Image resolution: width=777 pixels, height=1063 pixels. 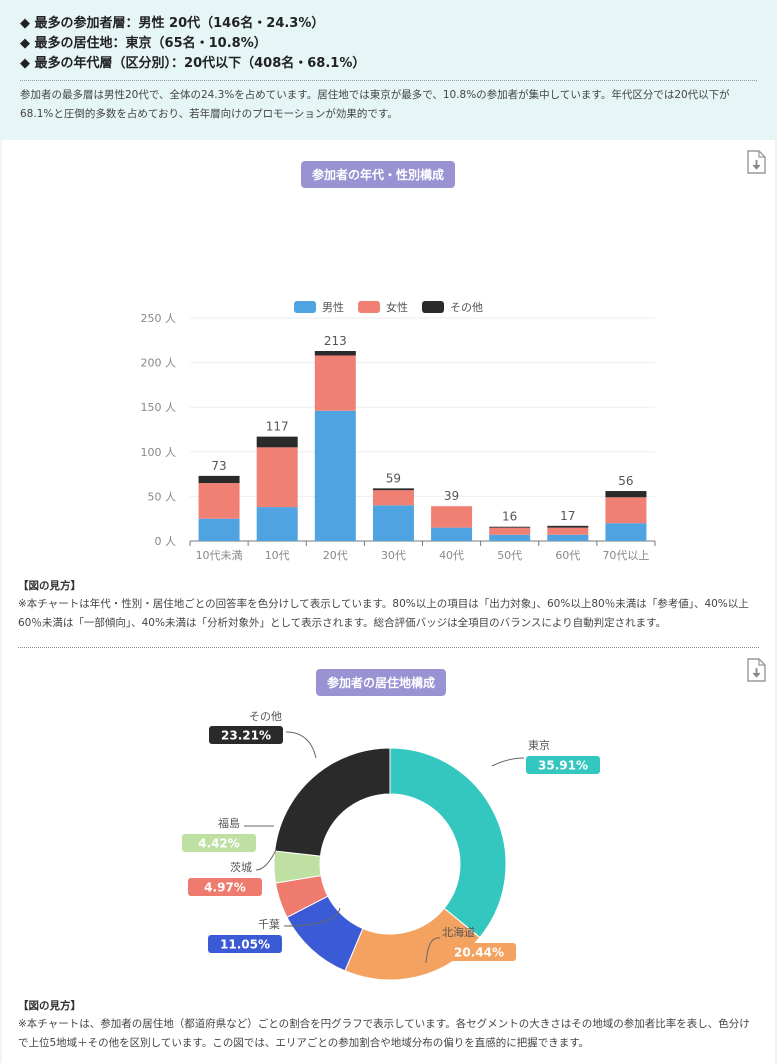 I want to click on percent-value: 4.97%, so click(x=225, y=888).